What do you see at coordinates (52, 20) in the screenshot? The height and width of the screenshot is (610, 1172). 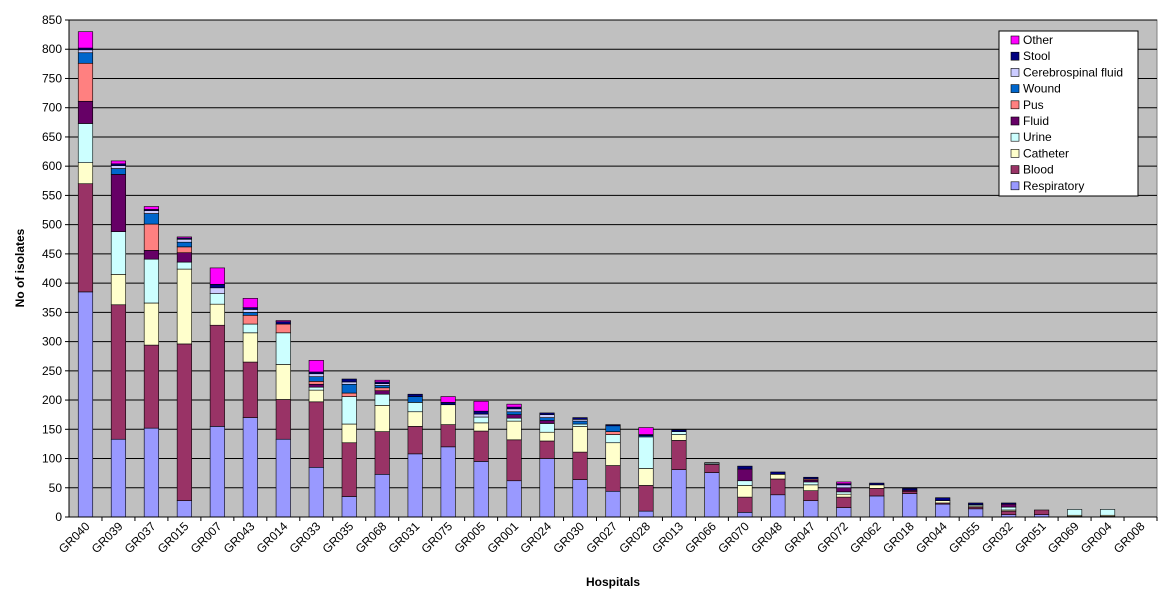 I see `y-tick-label: 850` at bounding box center [52, 20].